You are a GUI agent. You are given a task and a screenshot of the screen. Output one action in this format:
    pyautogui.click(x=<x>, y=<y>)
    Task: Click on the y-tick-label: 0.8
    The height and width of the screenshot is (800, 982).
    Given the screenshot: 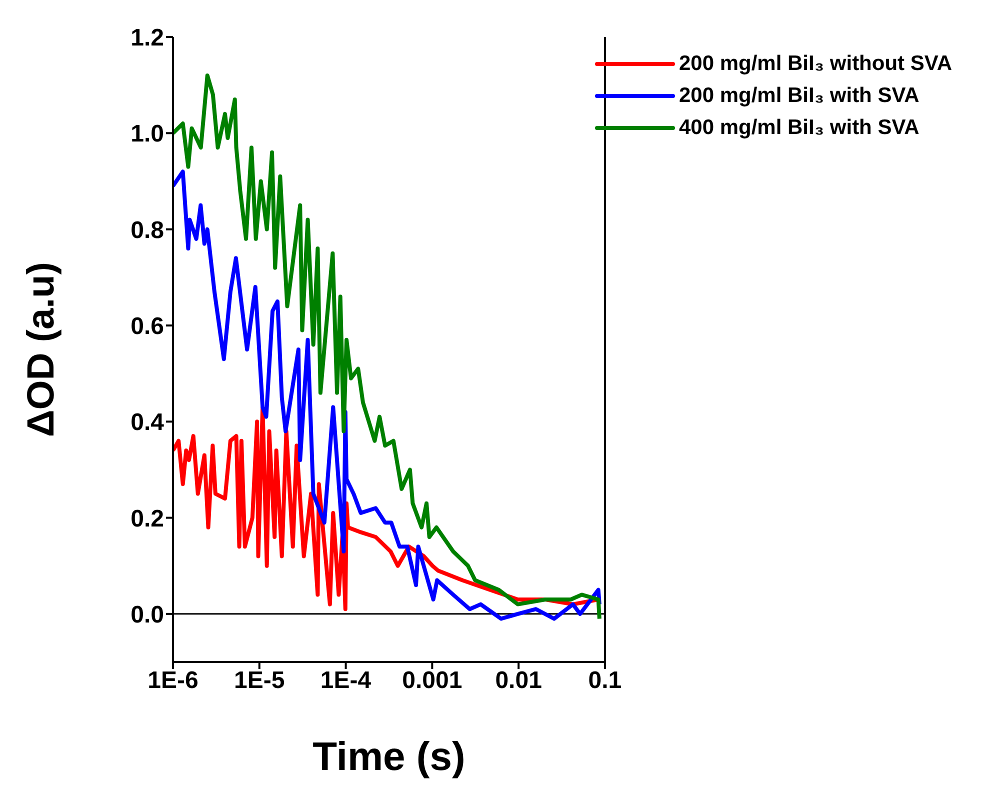 What is the action you would take?
    pyautogui.click(x=147, y=230)
    